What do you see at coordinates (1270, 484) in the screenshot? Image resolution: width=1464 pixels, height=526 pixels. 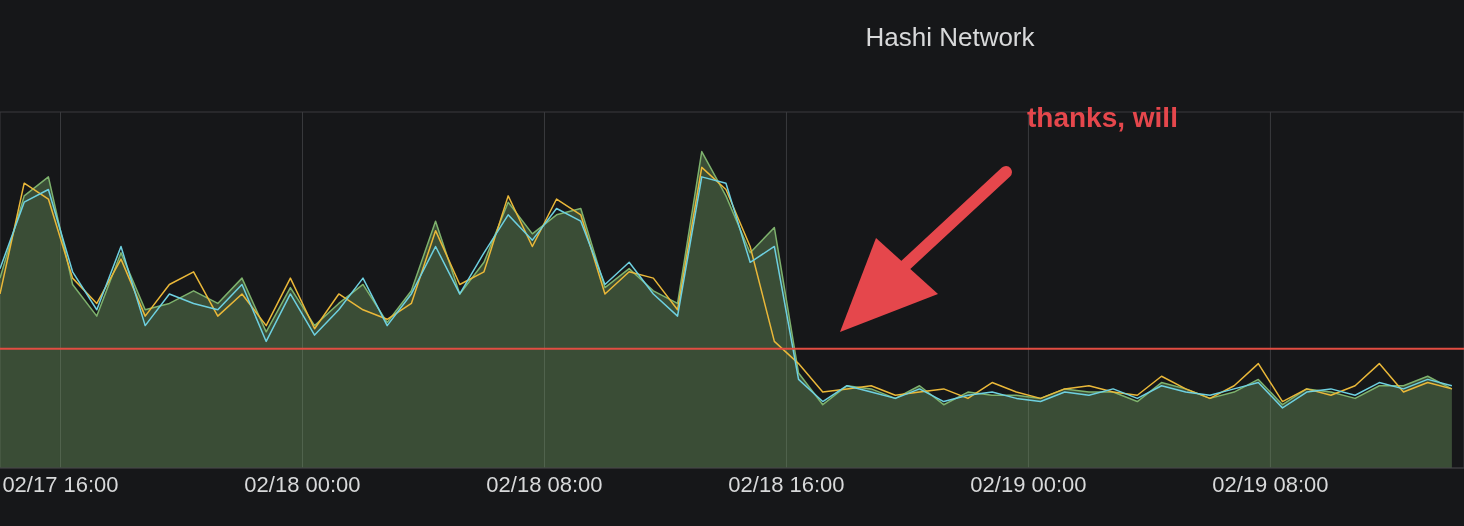 I see `x-tick-label: 02/19 08:00` at bounding box center [1270, 484].